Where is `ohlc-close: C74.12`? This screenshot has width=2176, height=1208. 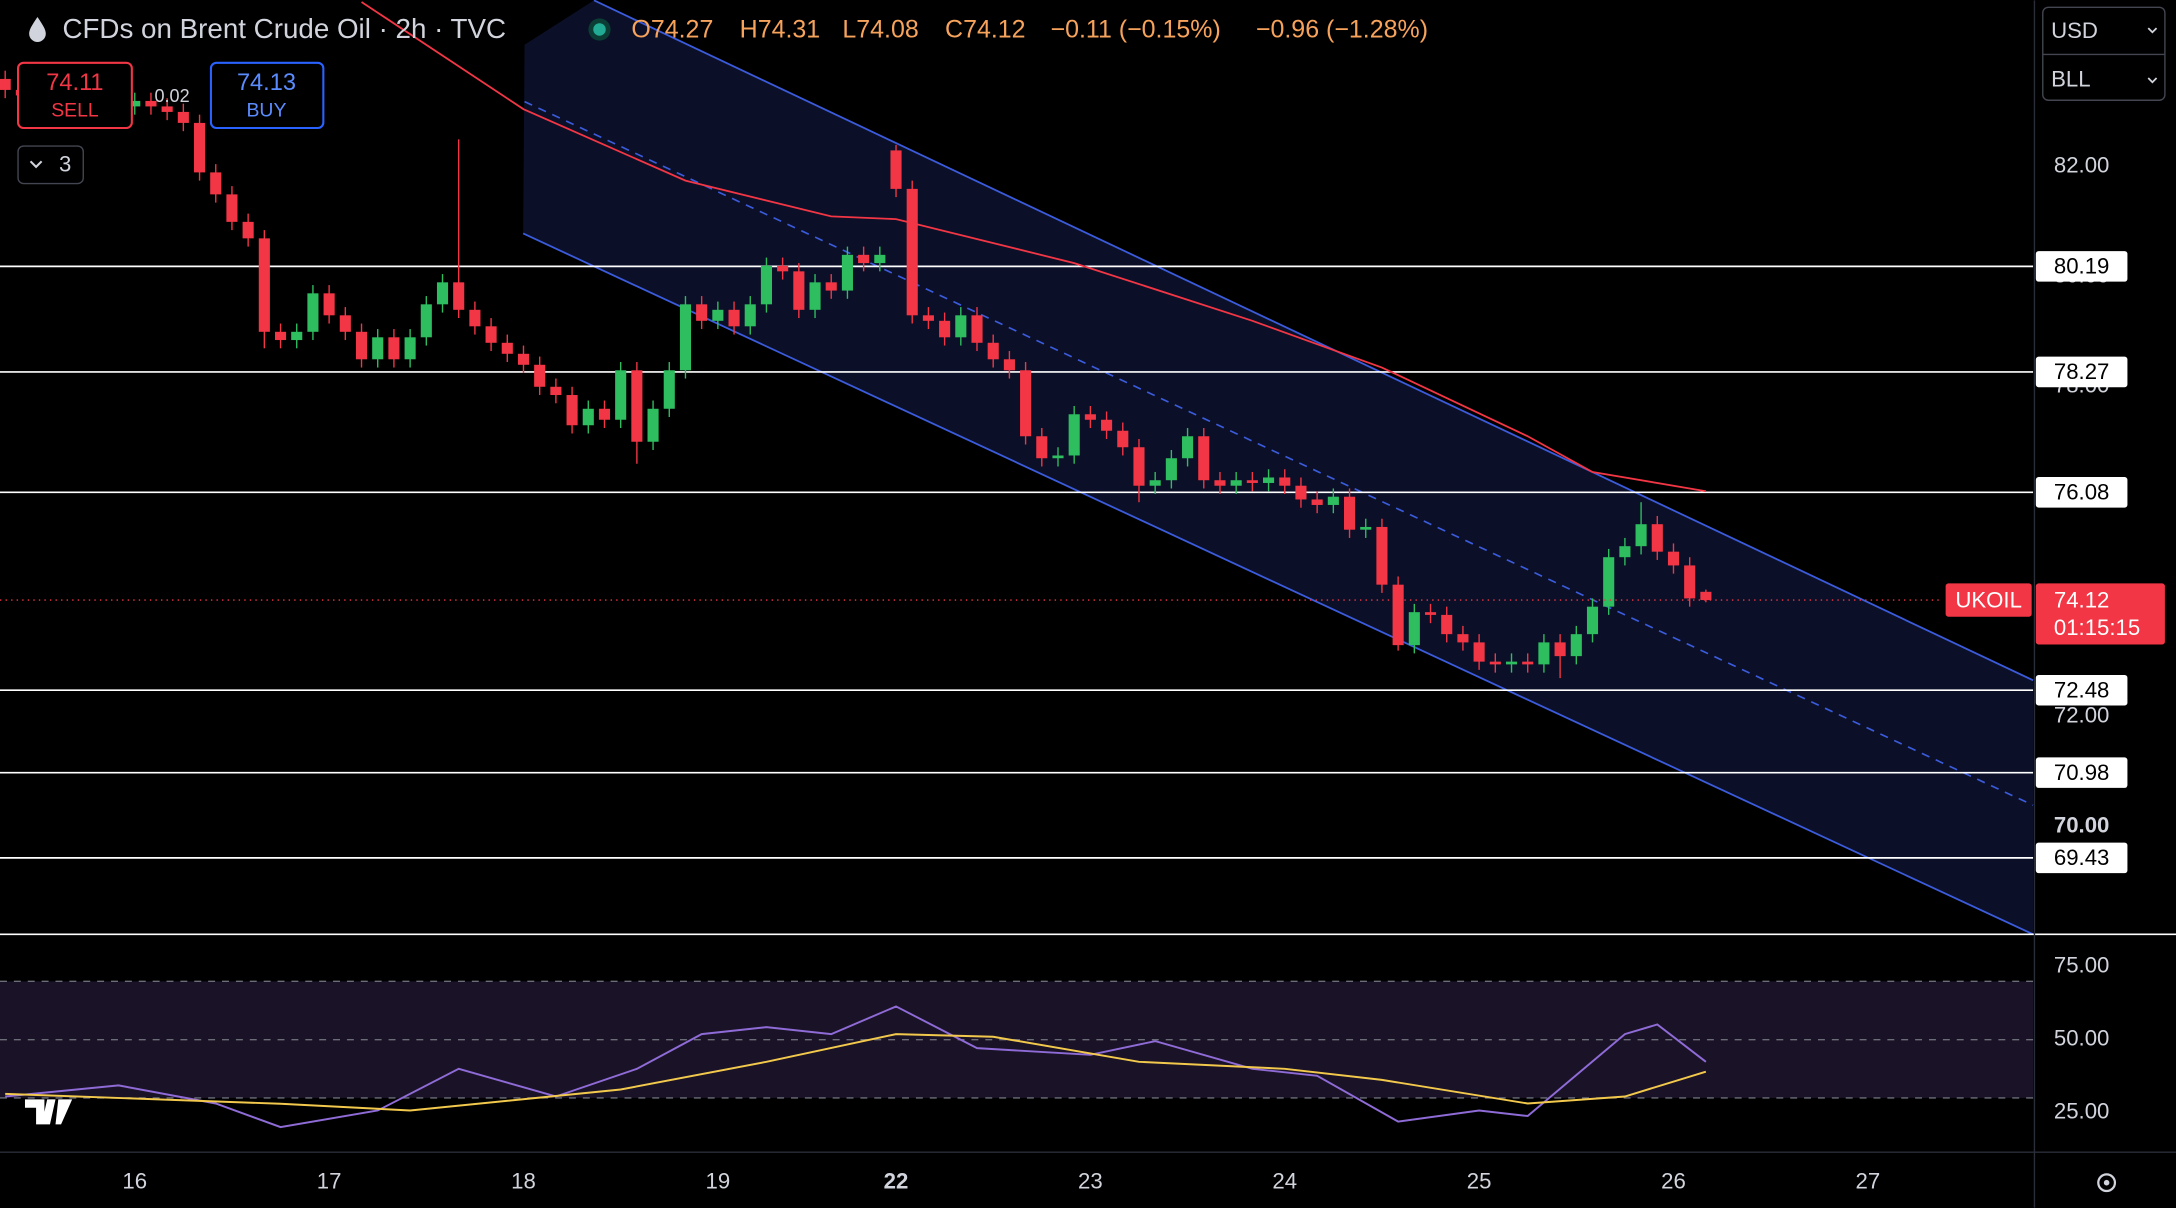
ohlc-close: C74.12 is located at coordinates (985, 29).